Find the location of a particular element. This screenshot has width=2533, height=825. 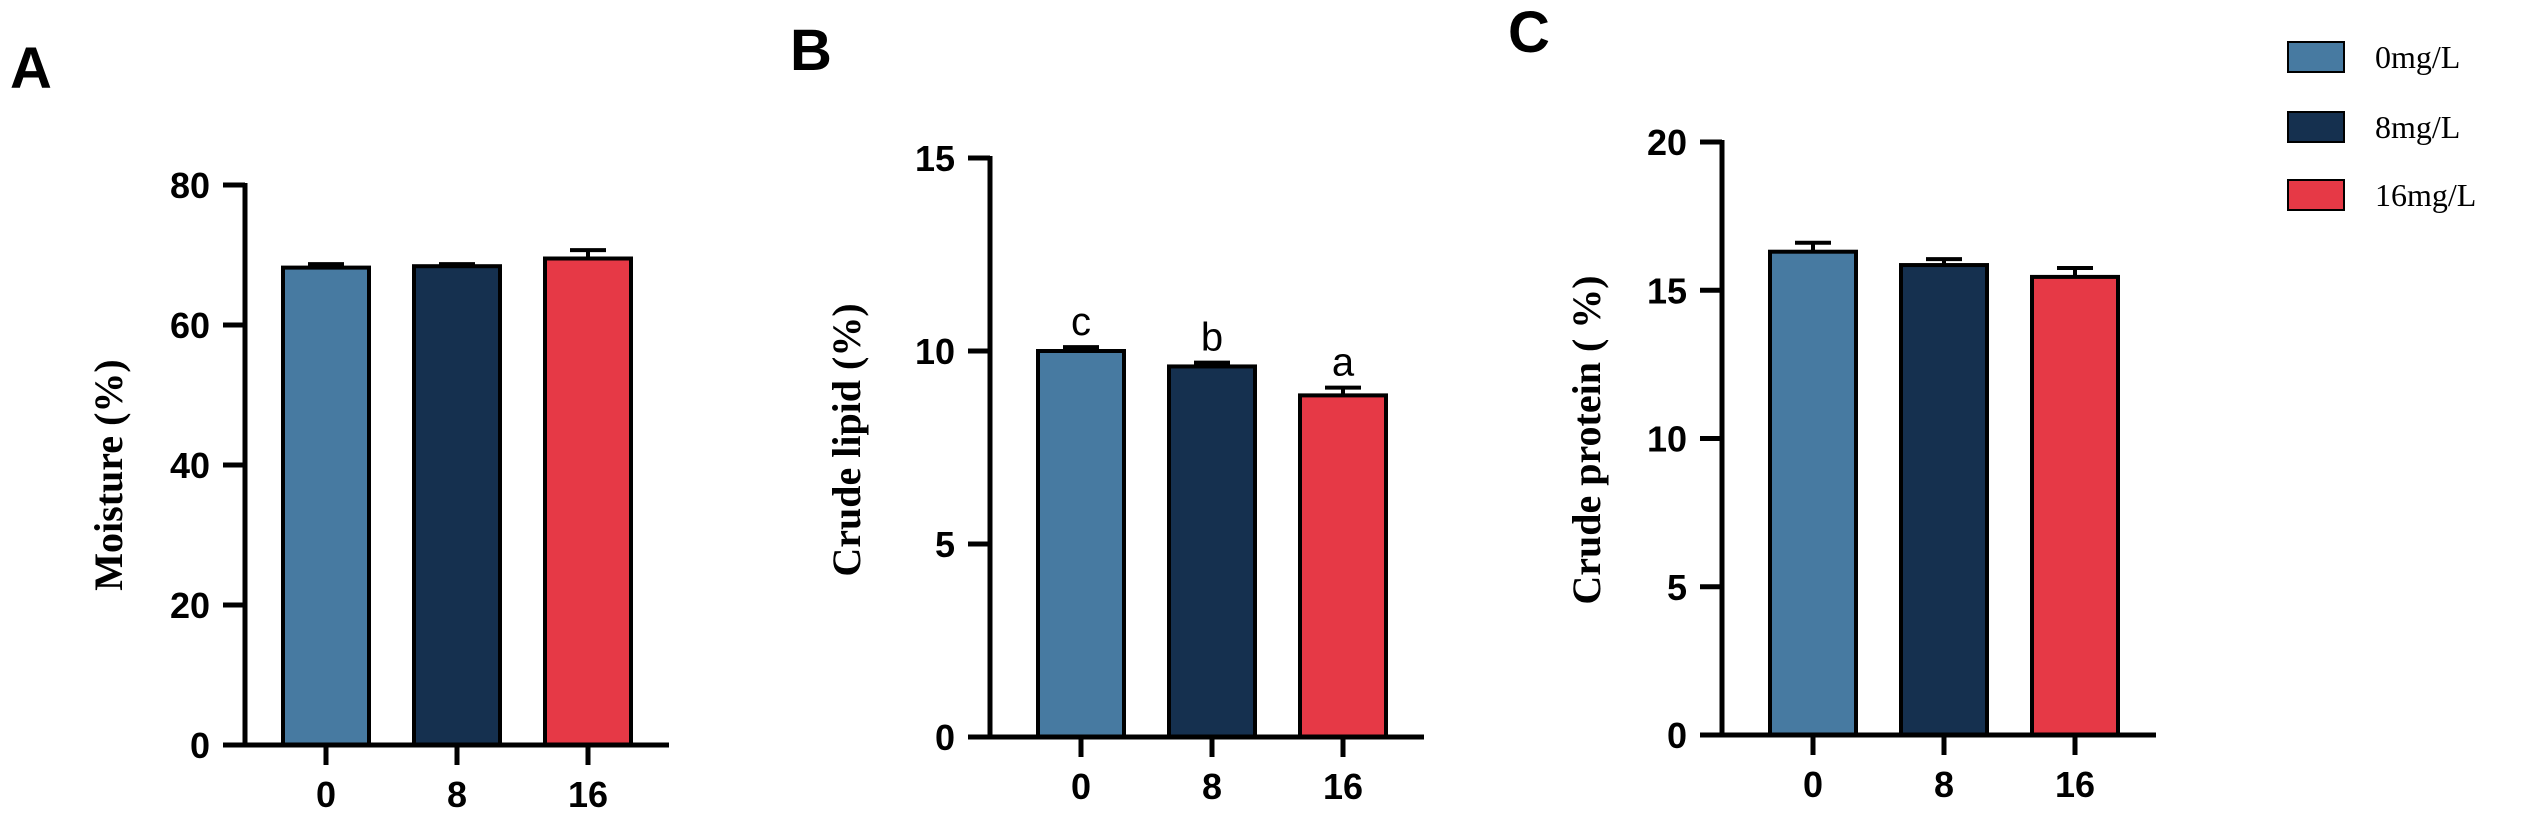

y-tick-b-5: 5 is located at coordinates (945, 544).